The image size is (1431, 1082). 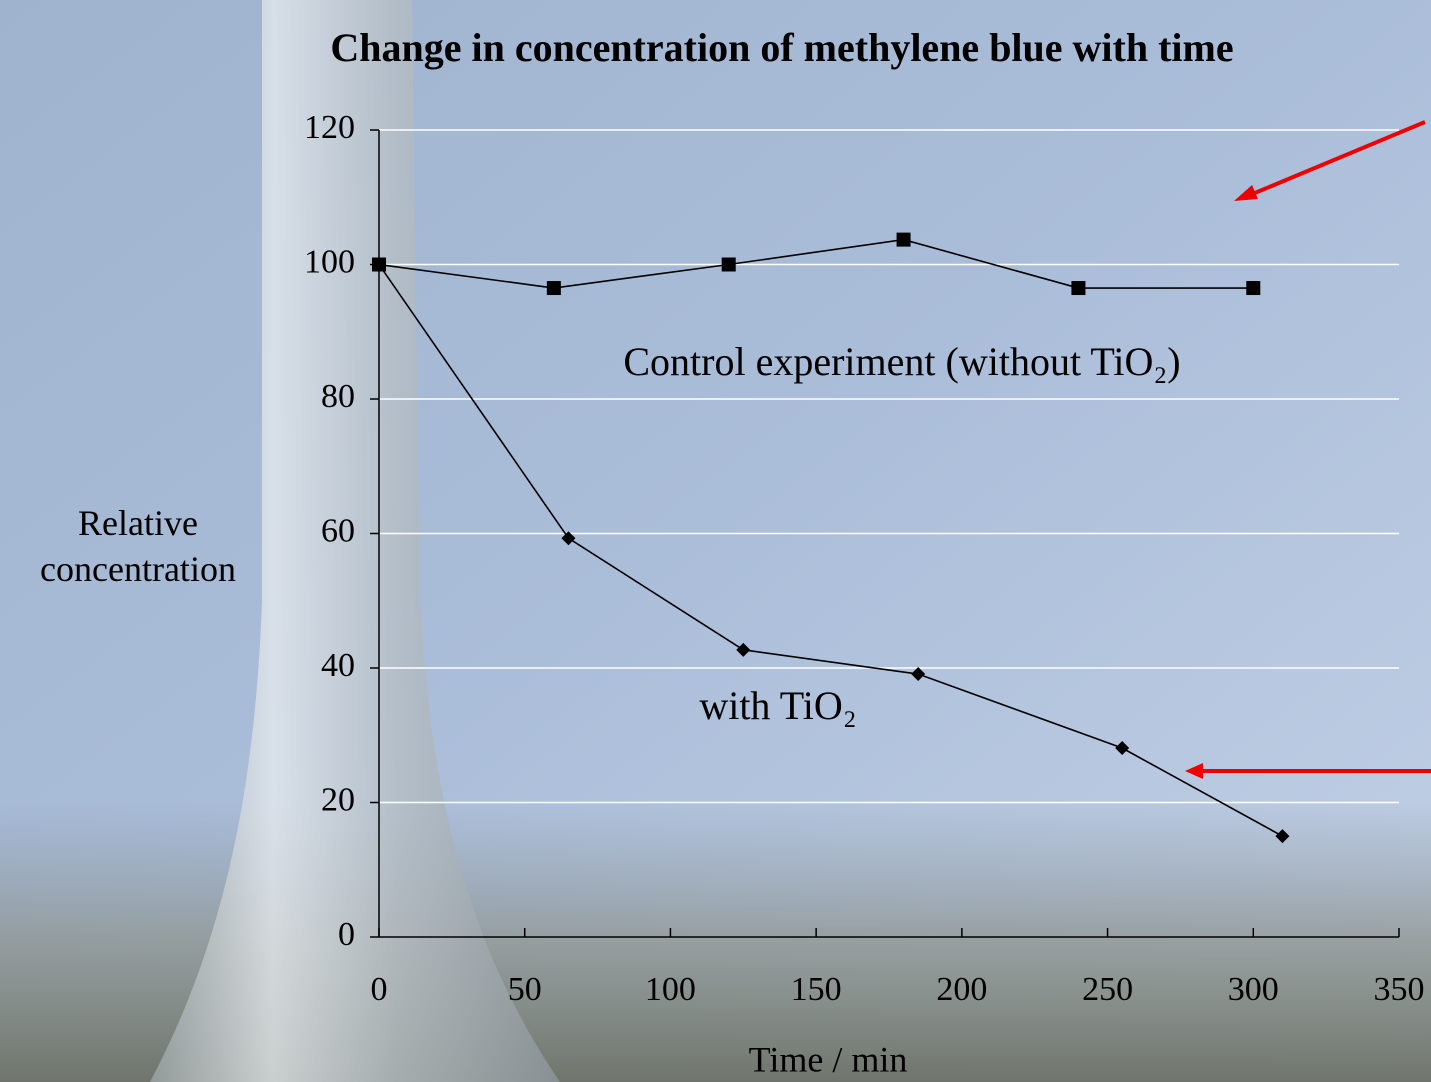 What do you see at coordinates (346, 934) in the screenshot?
I see `y-tick-label: 0` at bounding box center [346, 934].